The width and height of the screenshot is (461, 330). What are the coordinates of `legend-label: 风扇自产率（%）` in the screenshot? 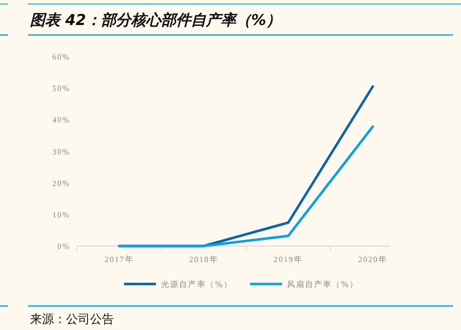 It's located at (323, 284).